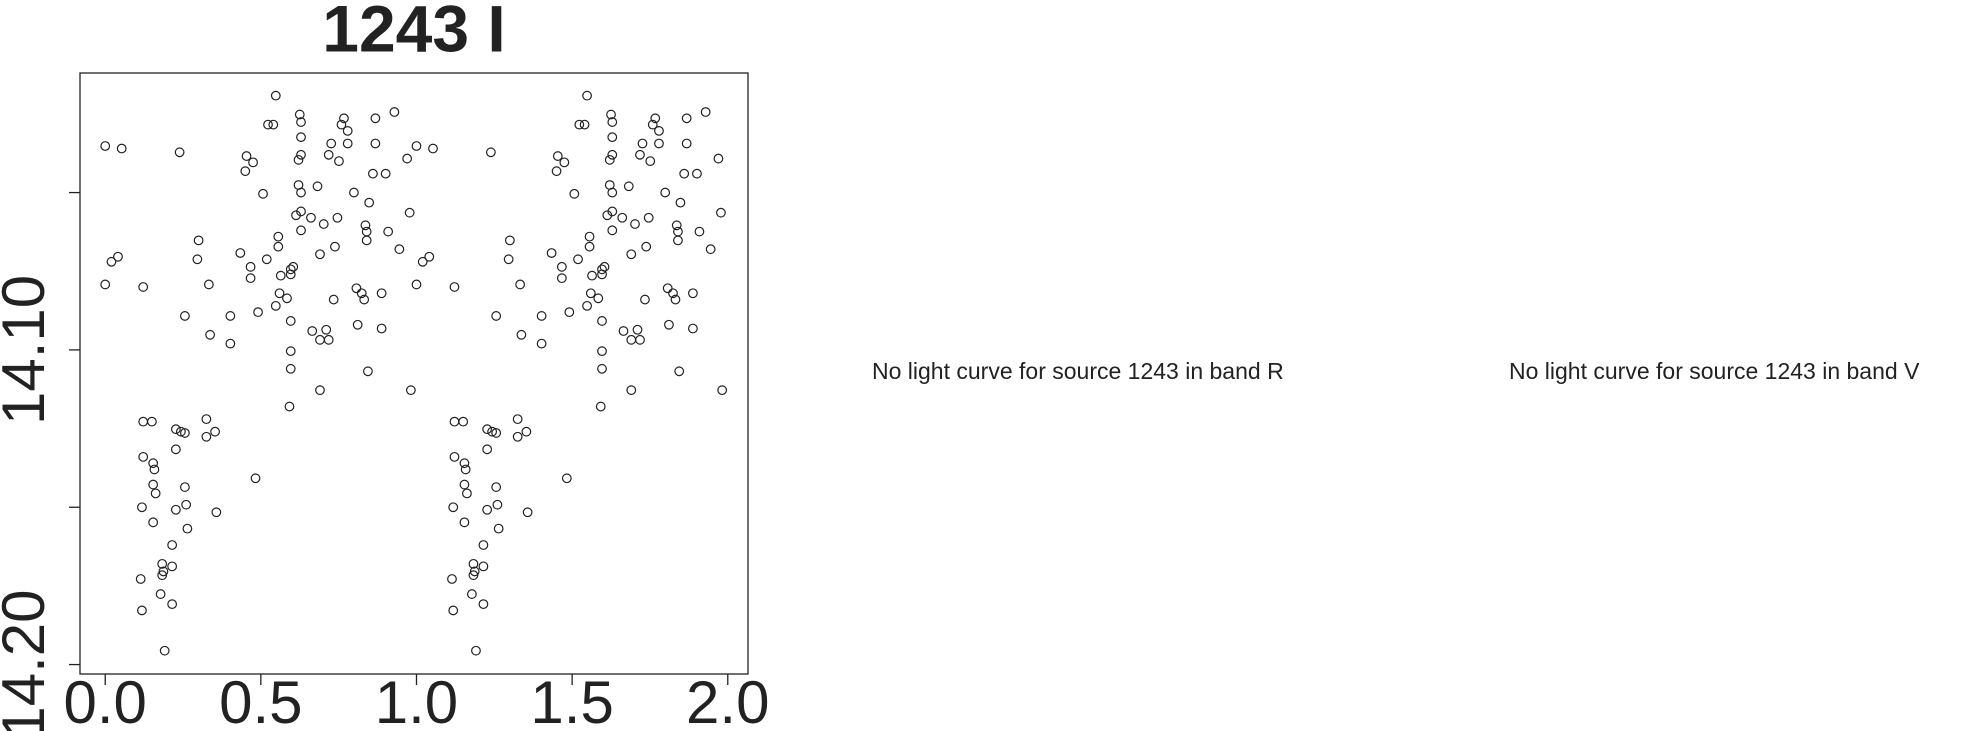 The image size is (1980, 731). I want to click on y-tick-label: 14.20, so click(28, 660).